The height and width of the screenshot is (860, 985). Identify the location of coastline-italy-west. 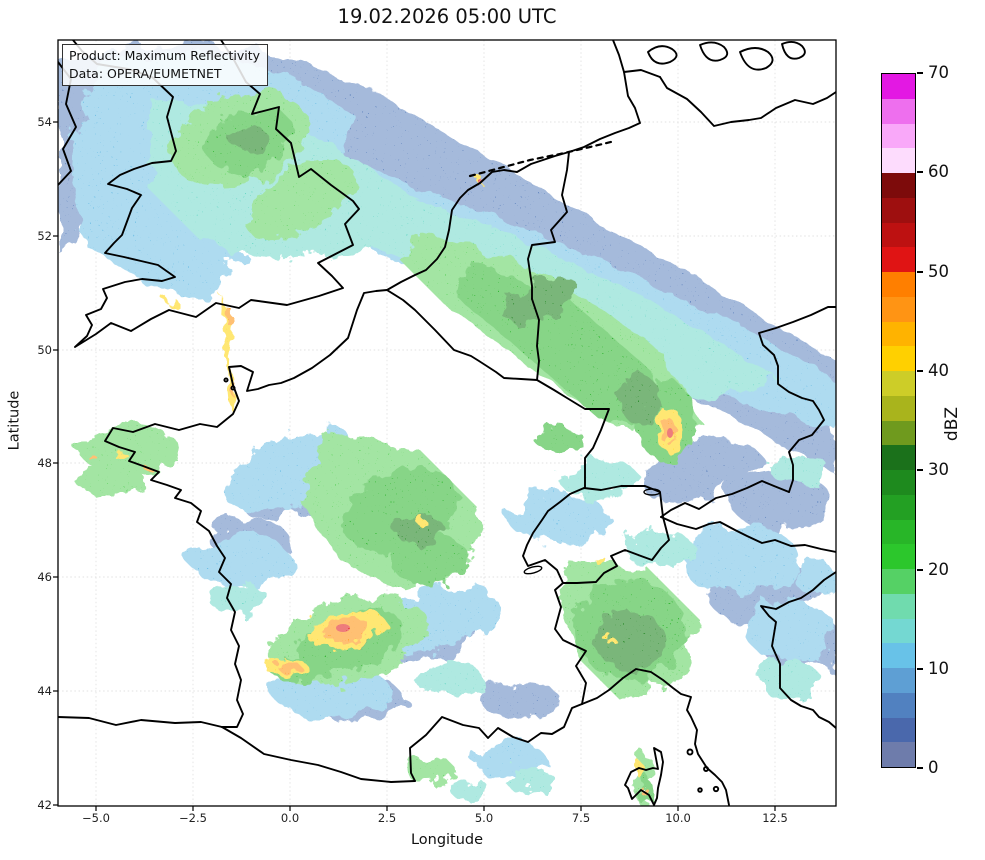
(655, 737).